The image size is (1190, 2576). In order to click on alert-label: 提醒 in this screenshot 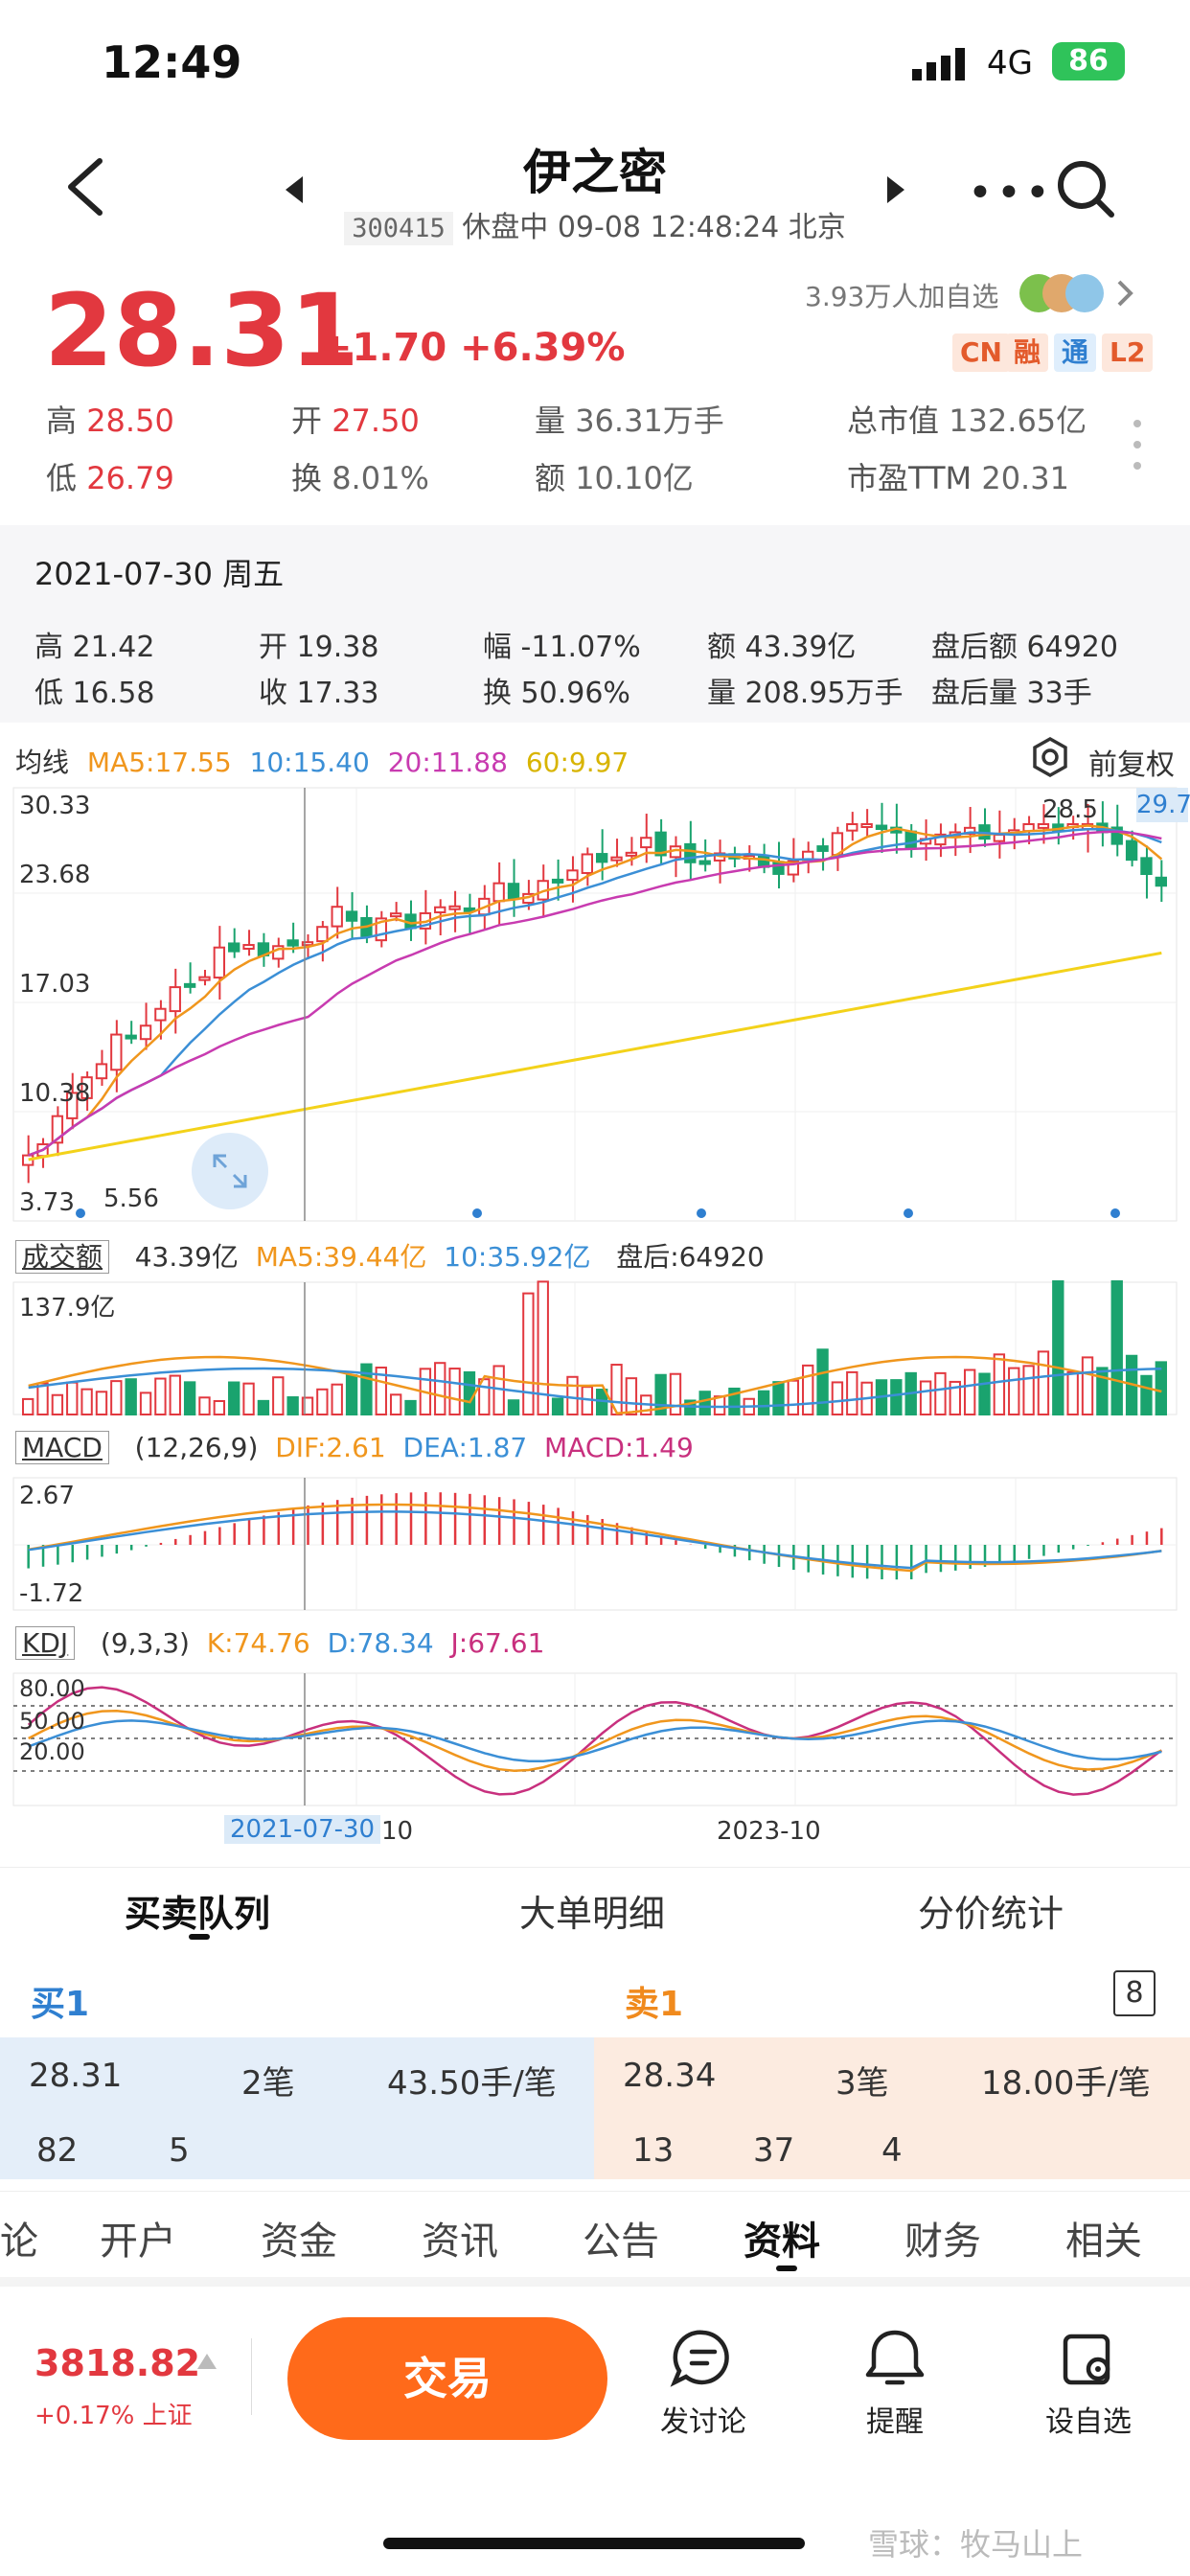, I will do `click(895, 2422)`.